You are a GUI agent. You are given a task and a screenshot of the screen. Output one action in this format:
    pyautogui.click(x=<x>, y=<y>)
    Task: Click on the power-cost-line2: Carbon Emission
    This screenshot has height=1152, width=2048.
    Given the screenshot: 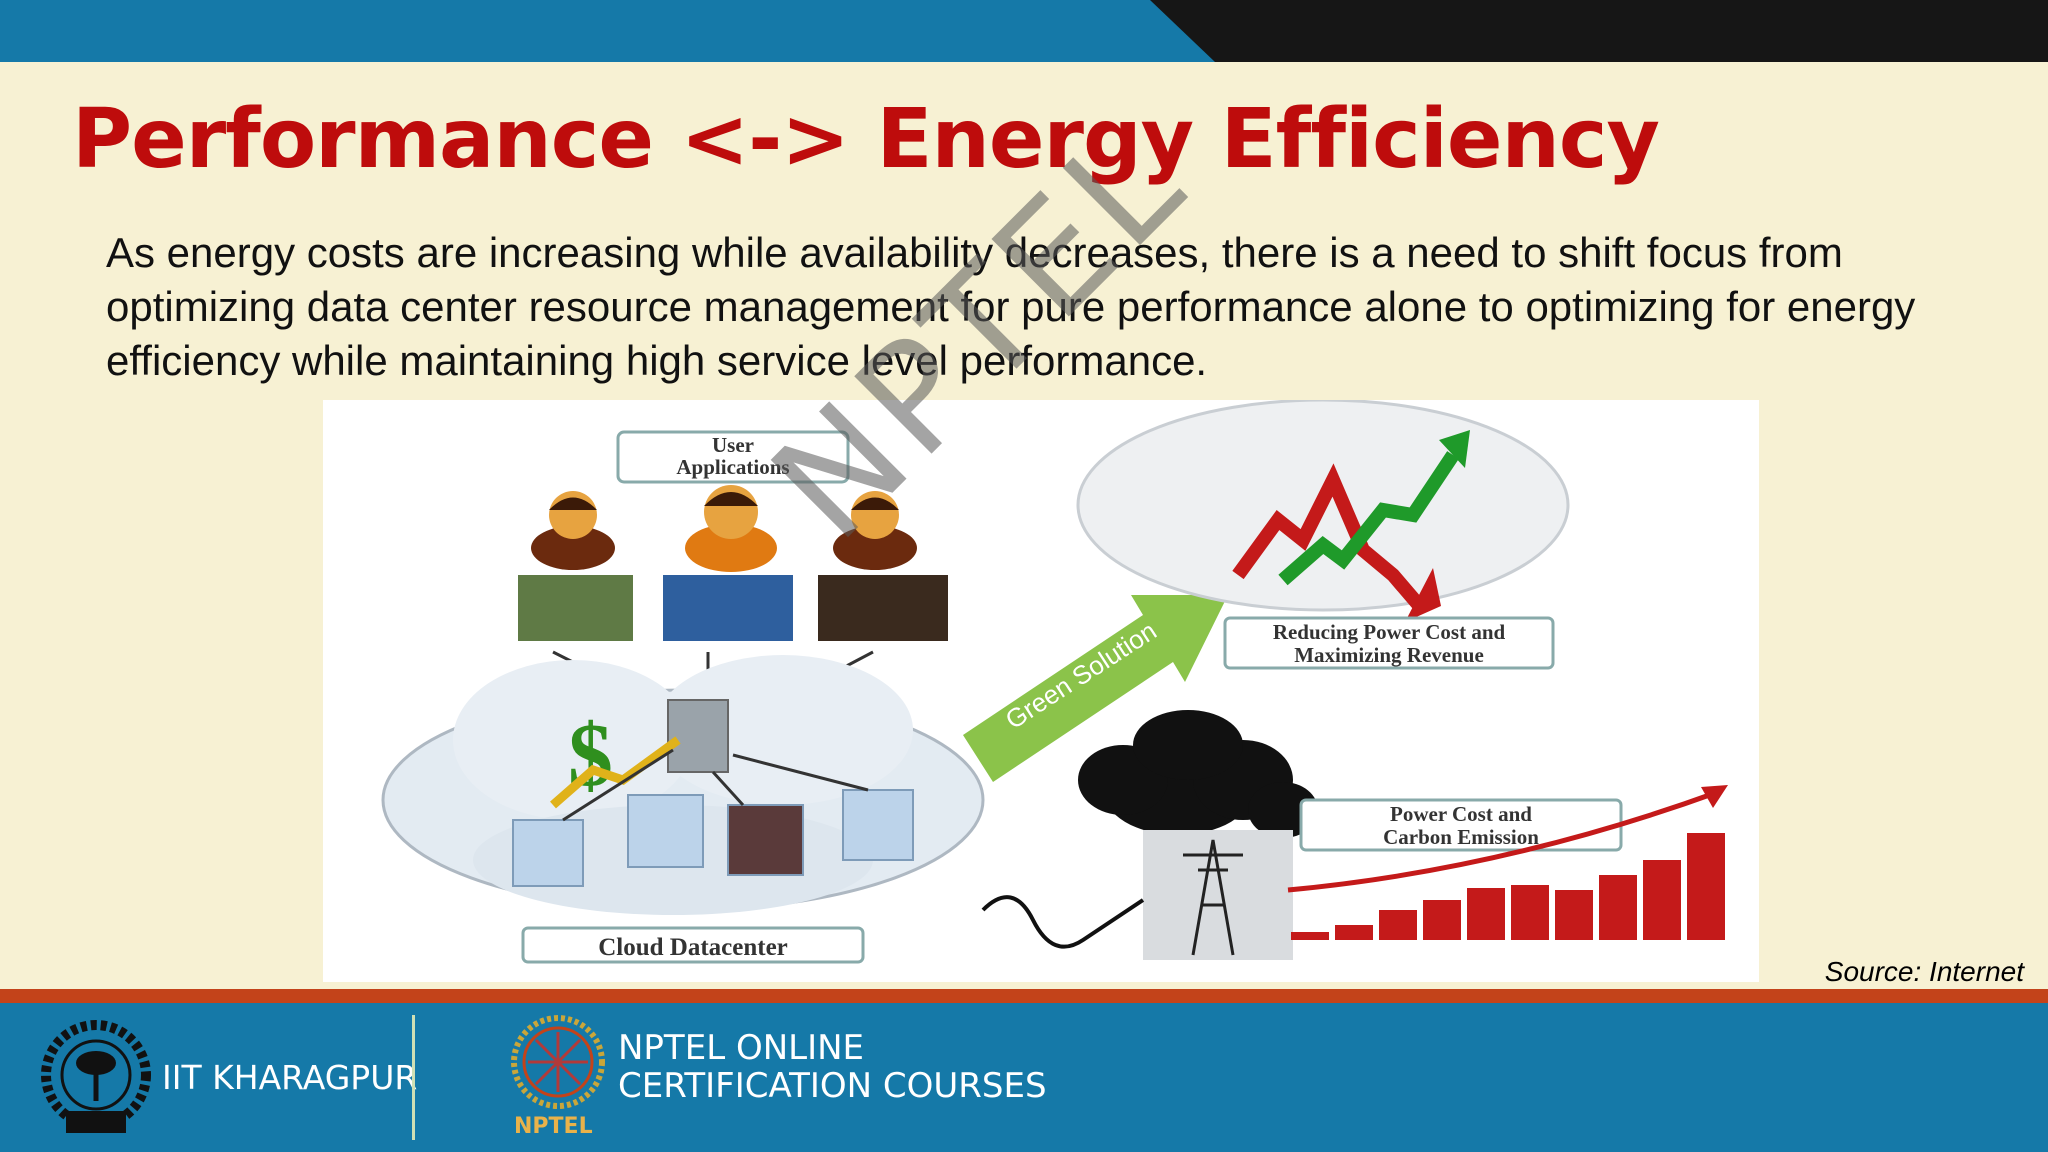 What is the action you would take?
    pyautogui.click(x=1461, y=837)
    